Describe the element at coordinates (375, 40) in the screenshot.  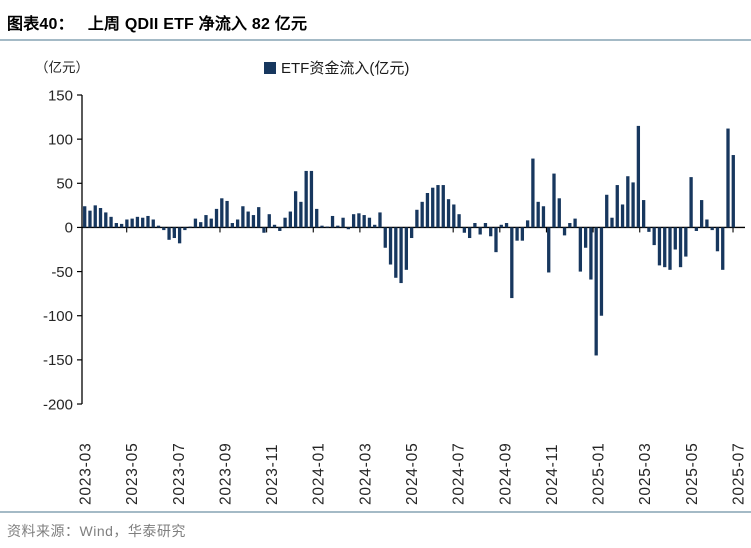
I see `title-underline` at that location.